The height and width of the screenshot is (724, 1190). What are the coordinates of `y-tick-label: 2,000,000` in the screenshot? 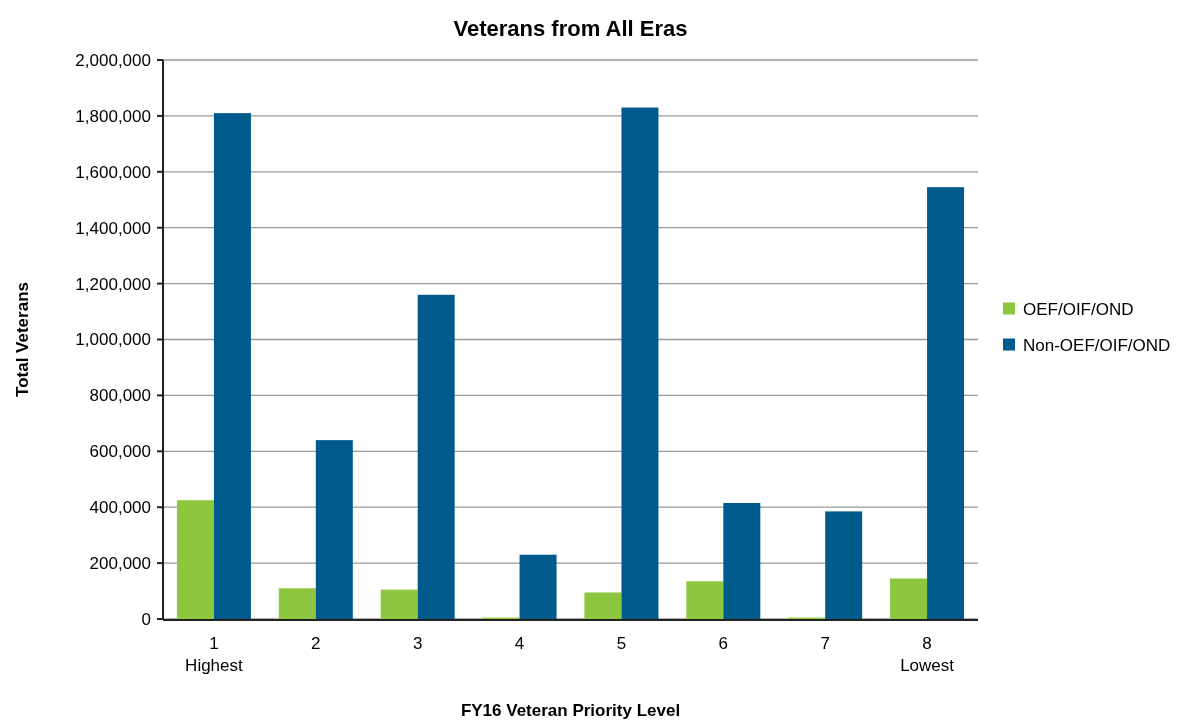 It's located at (113, 60).